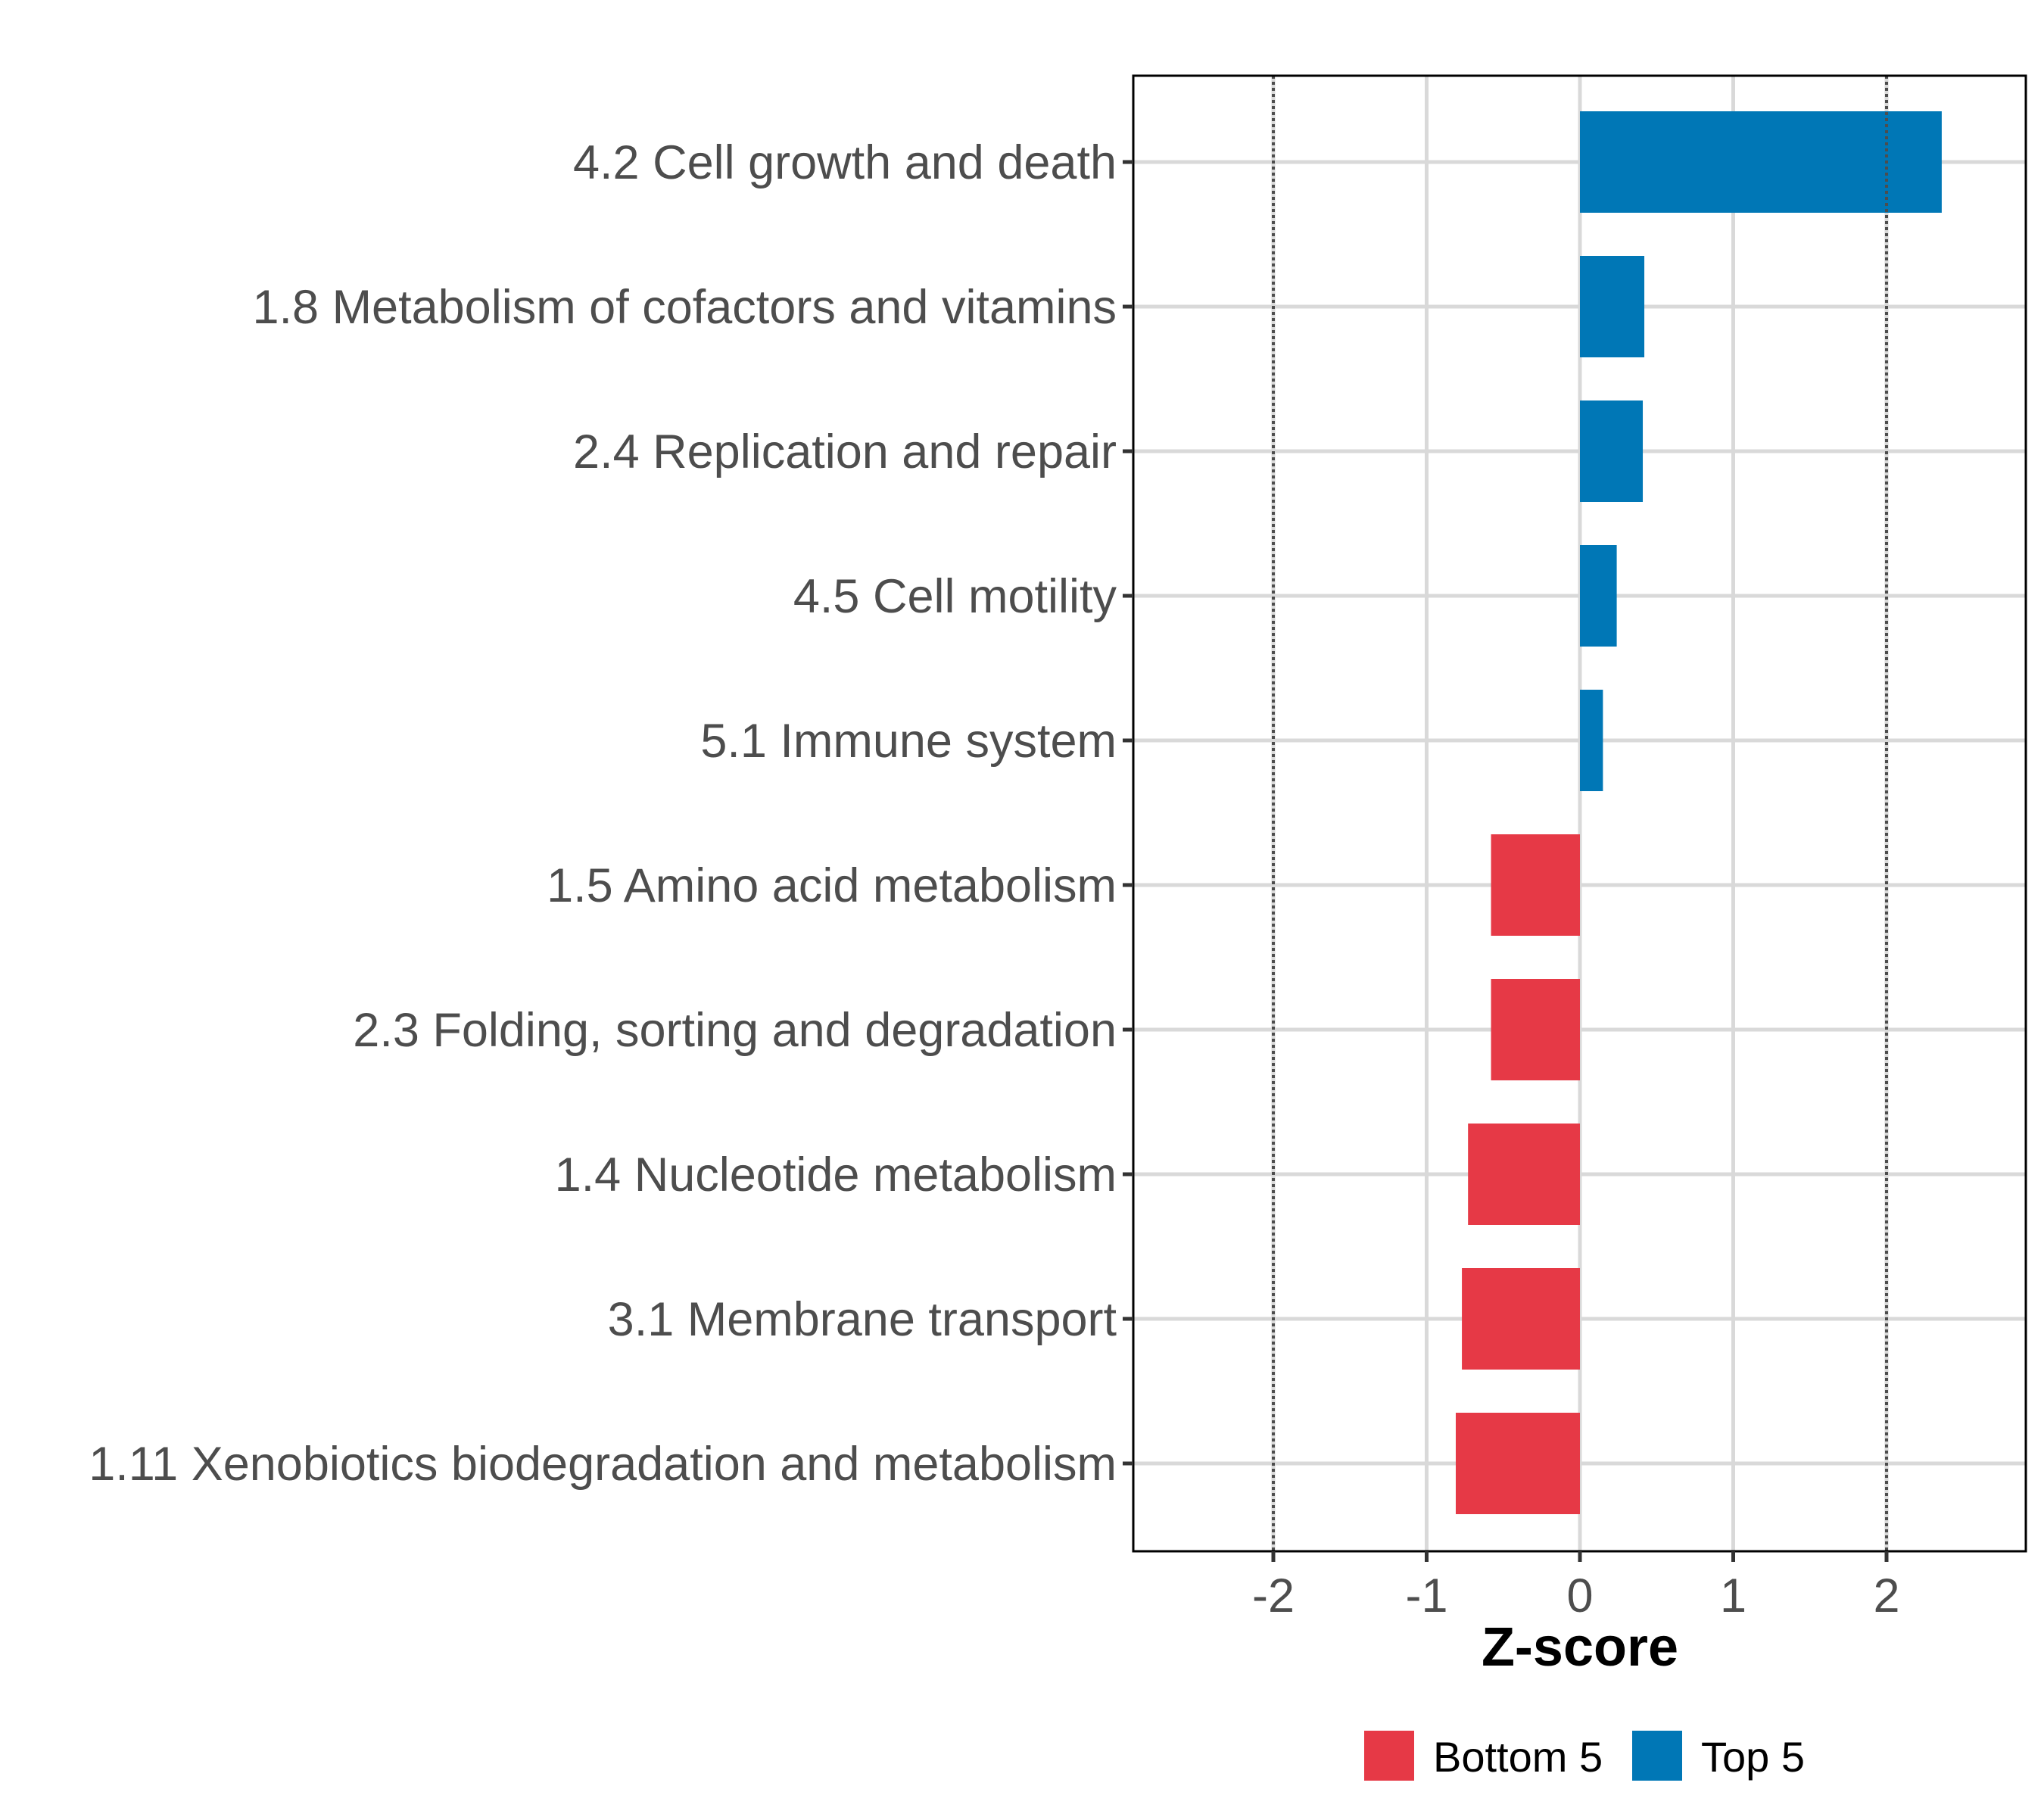 The image size is (2044, 1817). Describe the element at coordinates (1753, 1757) in the screenshot. I see `legend-label-top-5: Top 5` at that location.